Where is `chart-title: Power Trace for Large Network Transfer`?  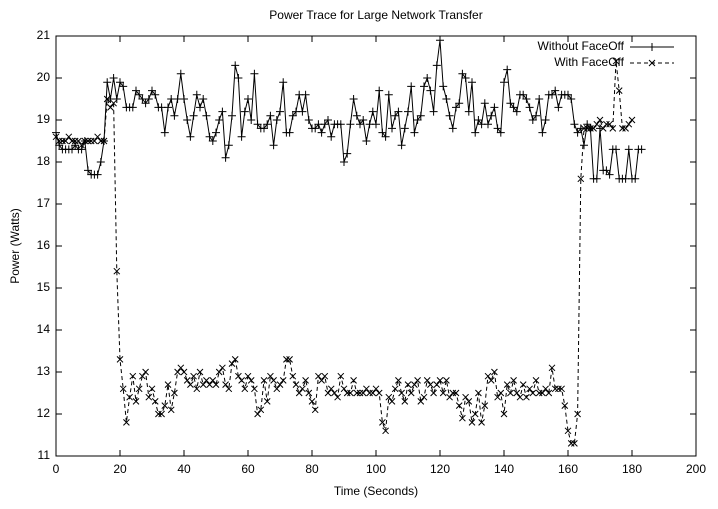 chart-title: Power Trace for Large Network Transfer is located at coordinates (375, 15).